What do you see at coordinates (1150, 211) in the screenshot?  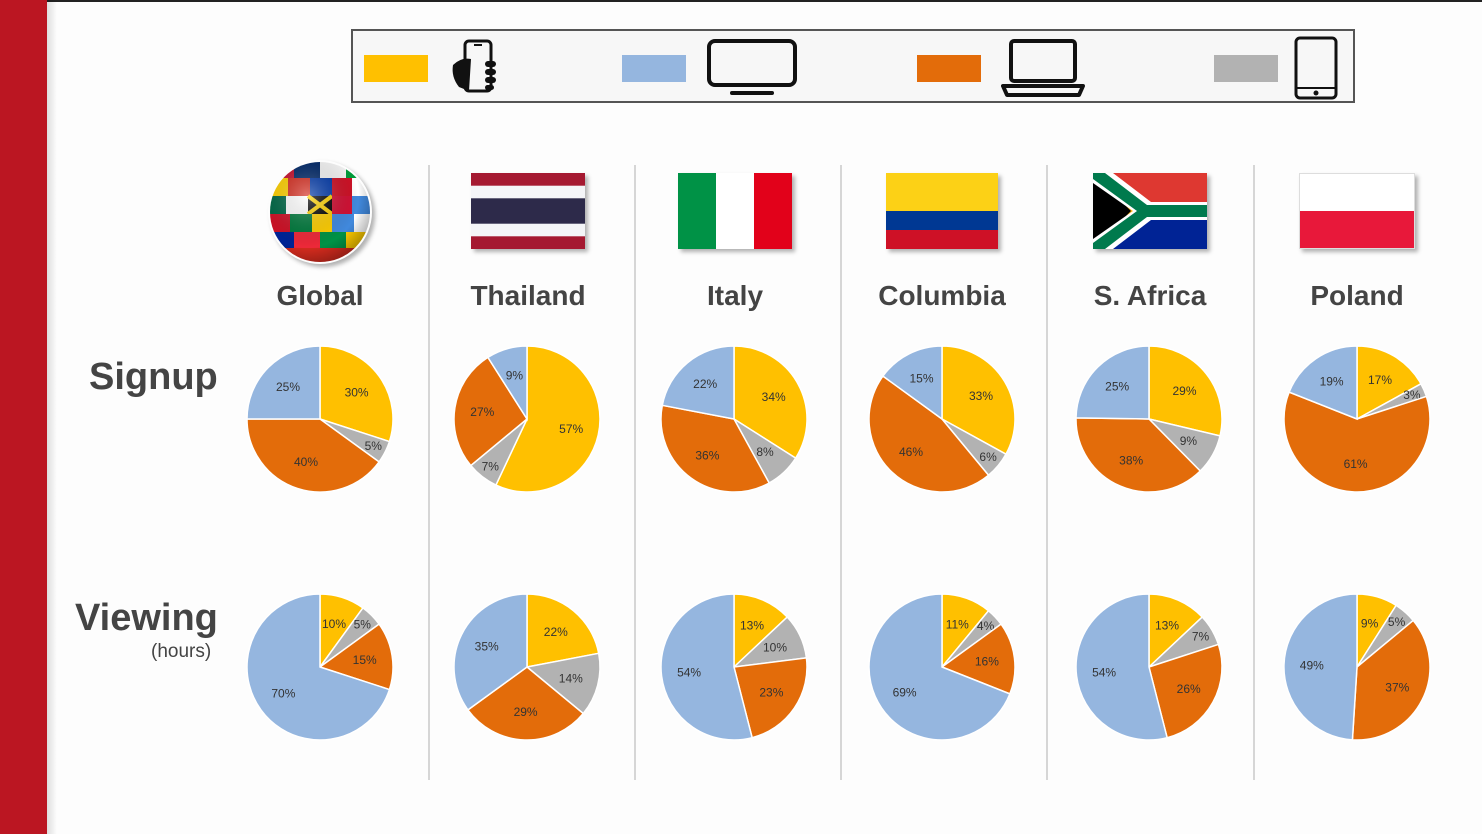 I see `south-africa-flag` at bounding box center [1150, 211].